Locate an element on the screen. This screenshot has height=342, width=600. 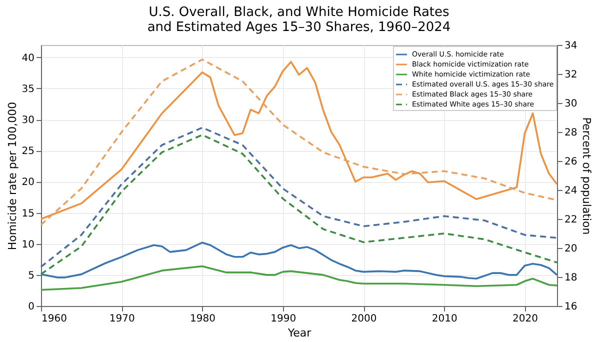
y2-axis-title: Percent of population is located at coordinates (587, 176).